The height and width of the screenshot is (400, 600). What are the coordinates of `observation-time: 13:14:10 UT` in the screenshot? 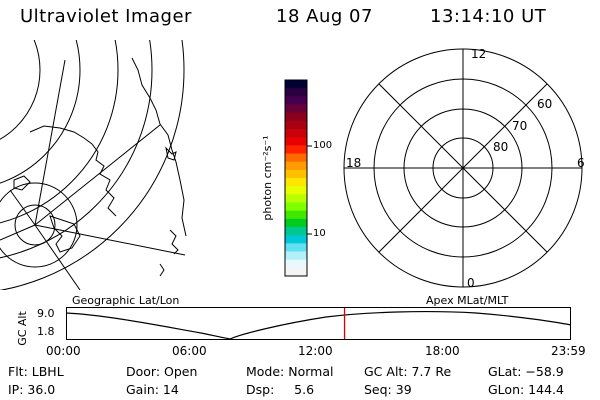 It's located at (488, 16).